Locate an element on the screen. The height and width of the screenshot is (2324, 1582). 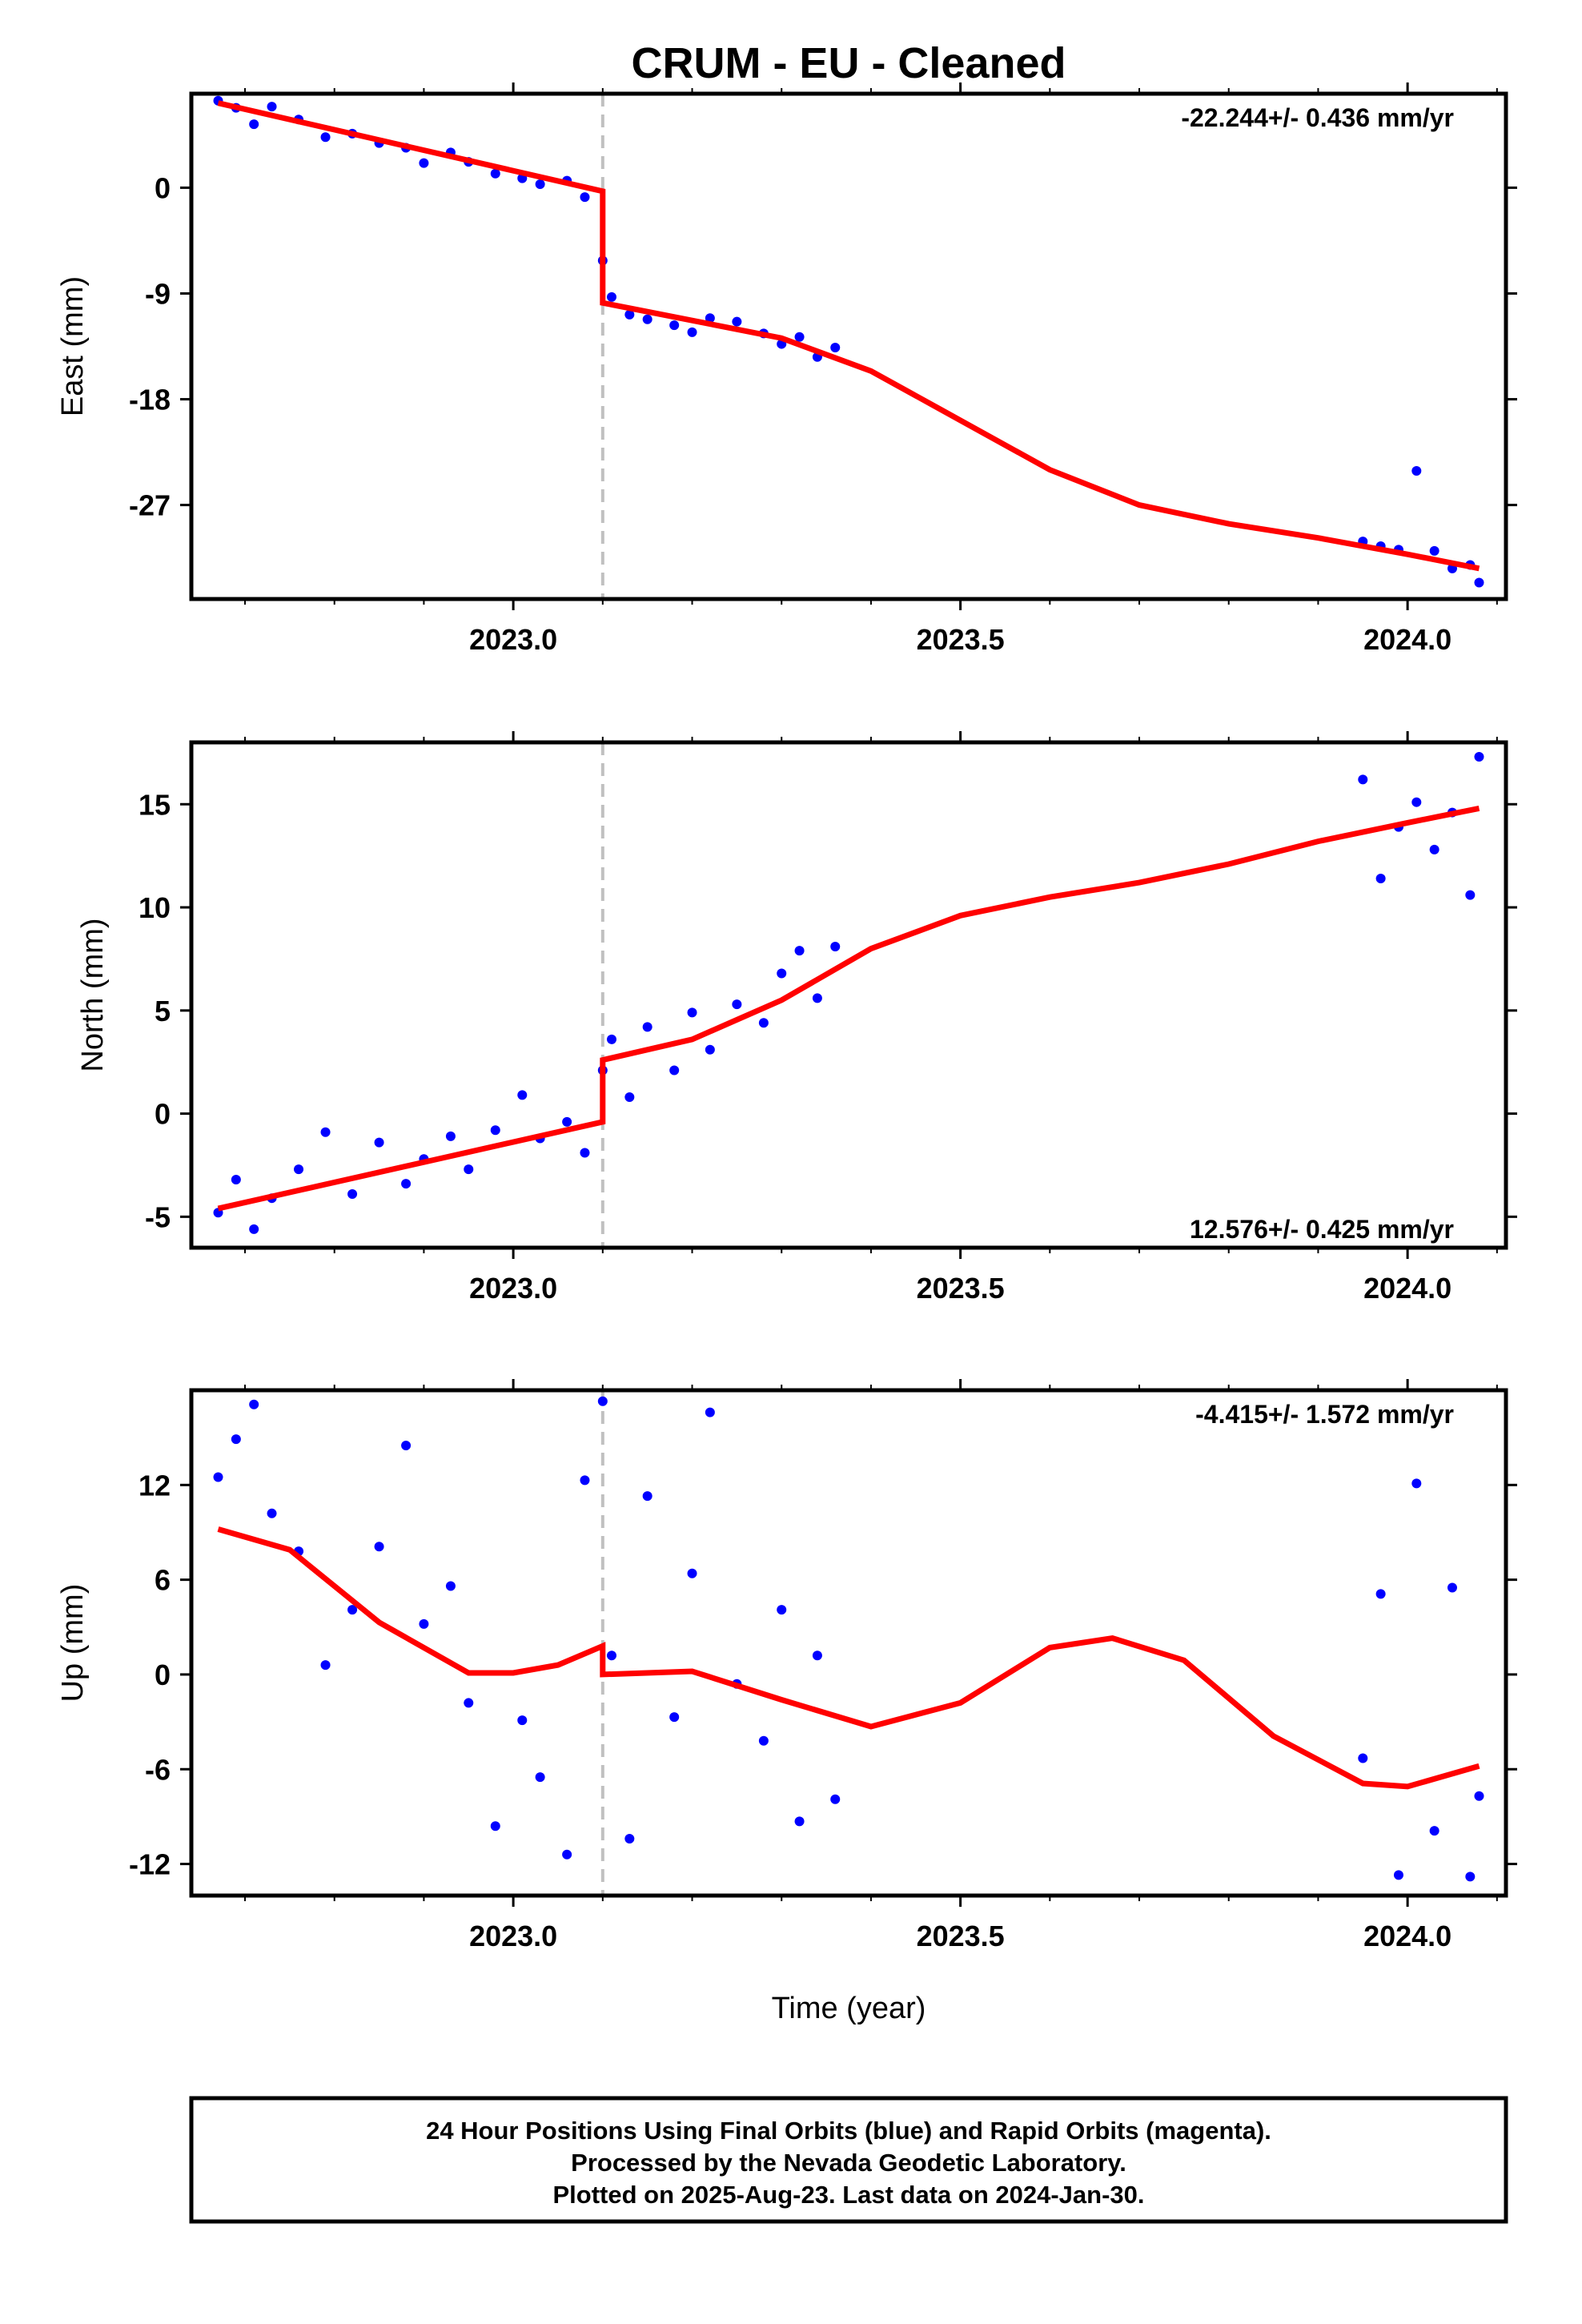
north-x-tick-labels: 2023.0 2023.5 2024.0 is located at coordinates (960, 1288).